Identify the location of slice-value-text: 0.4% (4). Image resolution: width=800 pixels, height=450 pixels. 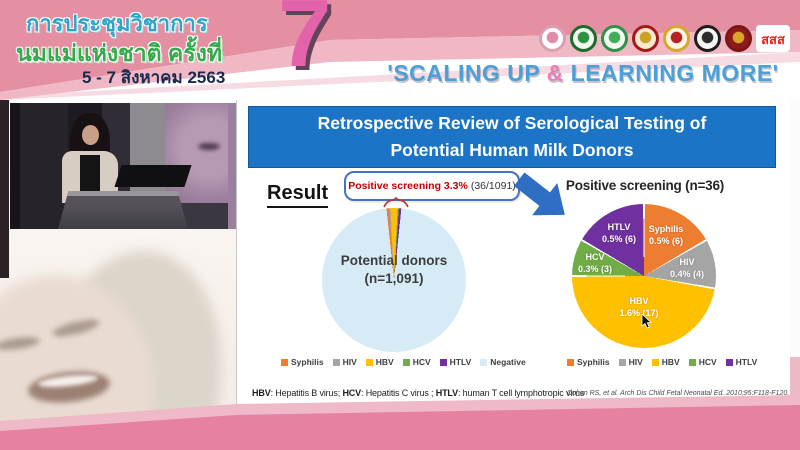
(686, 273).